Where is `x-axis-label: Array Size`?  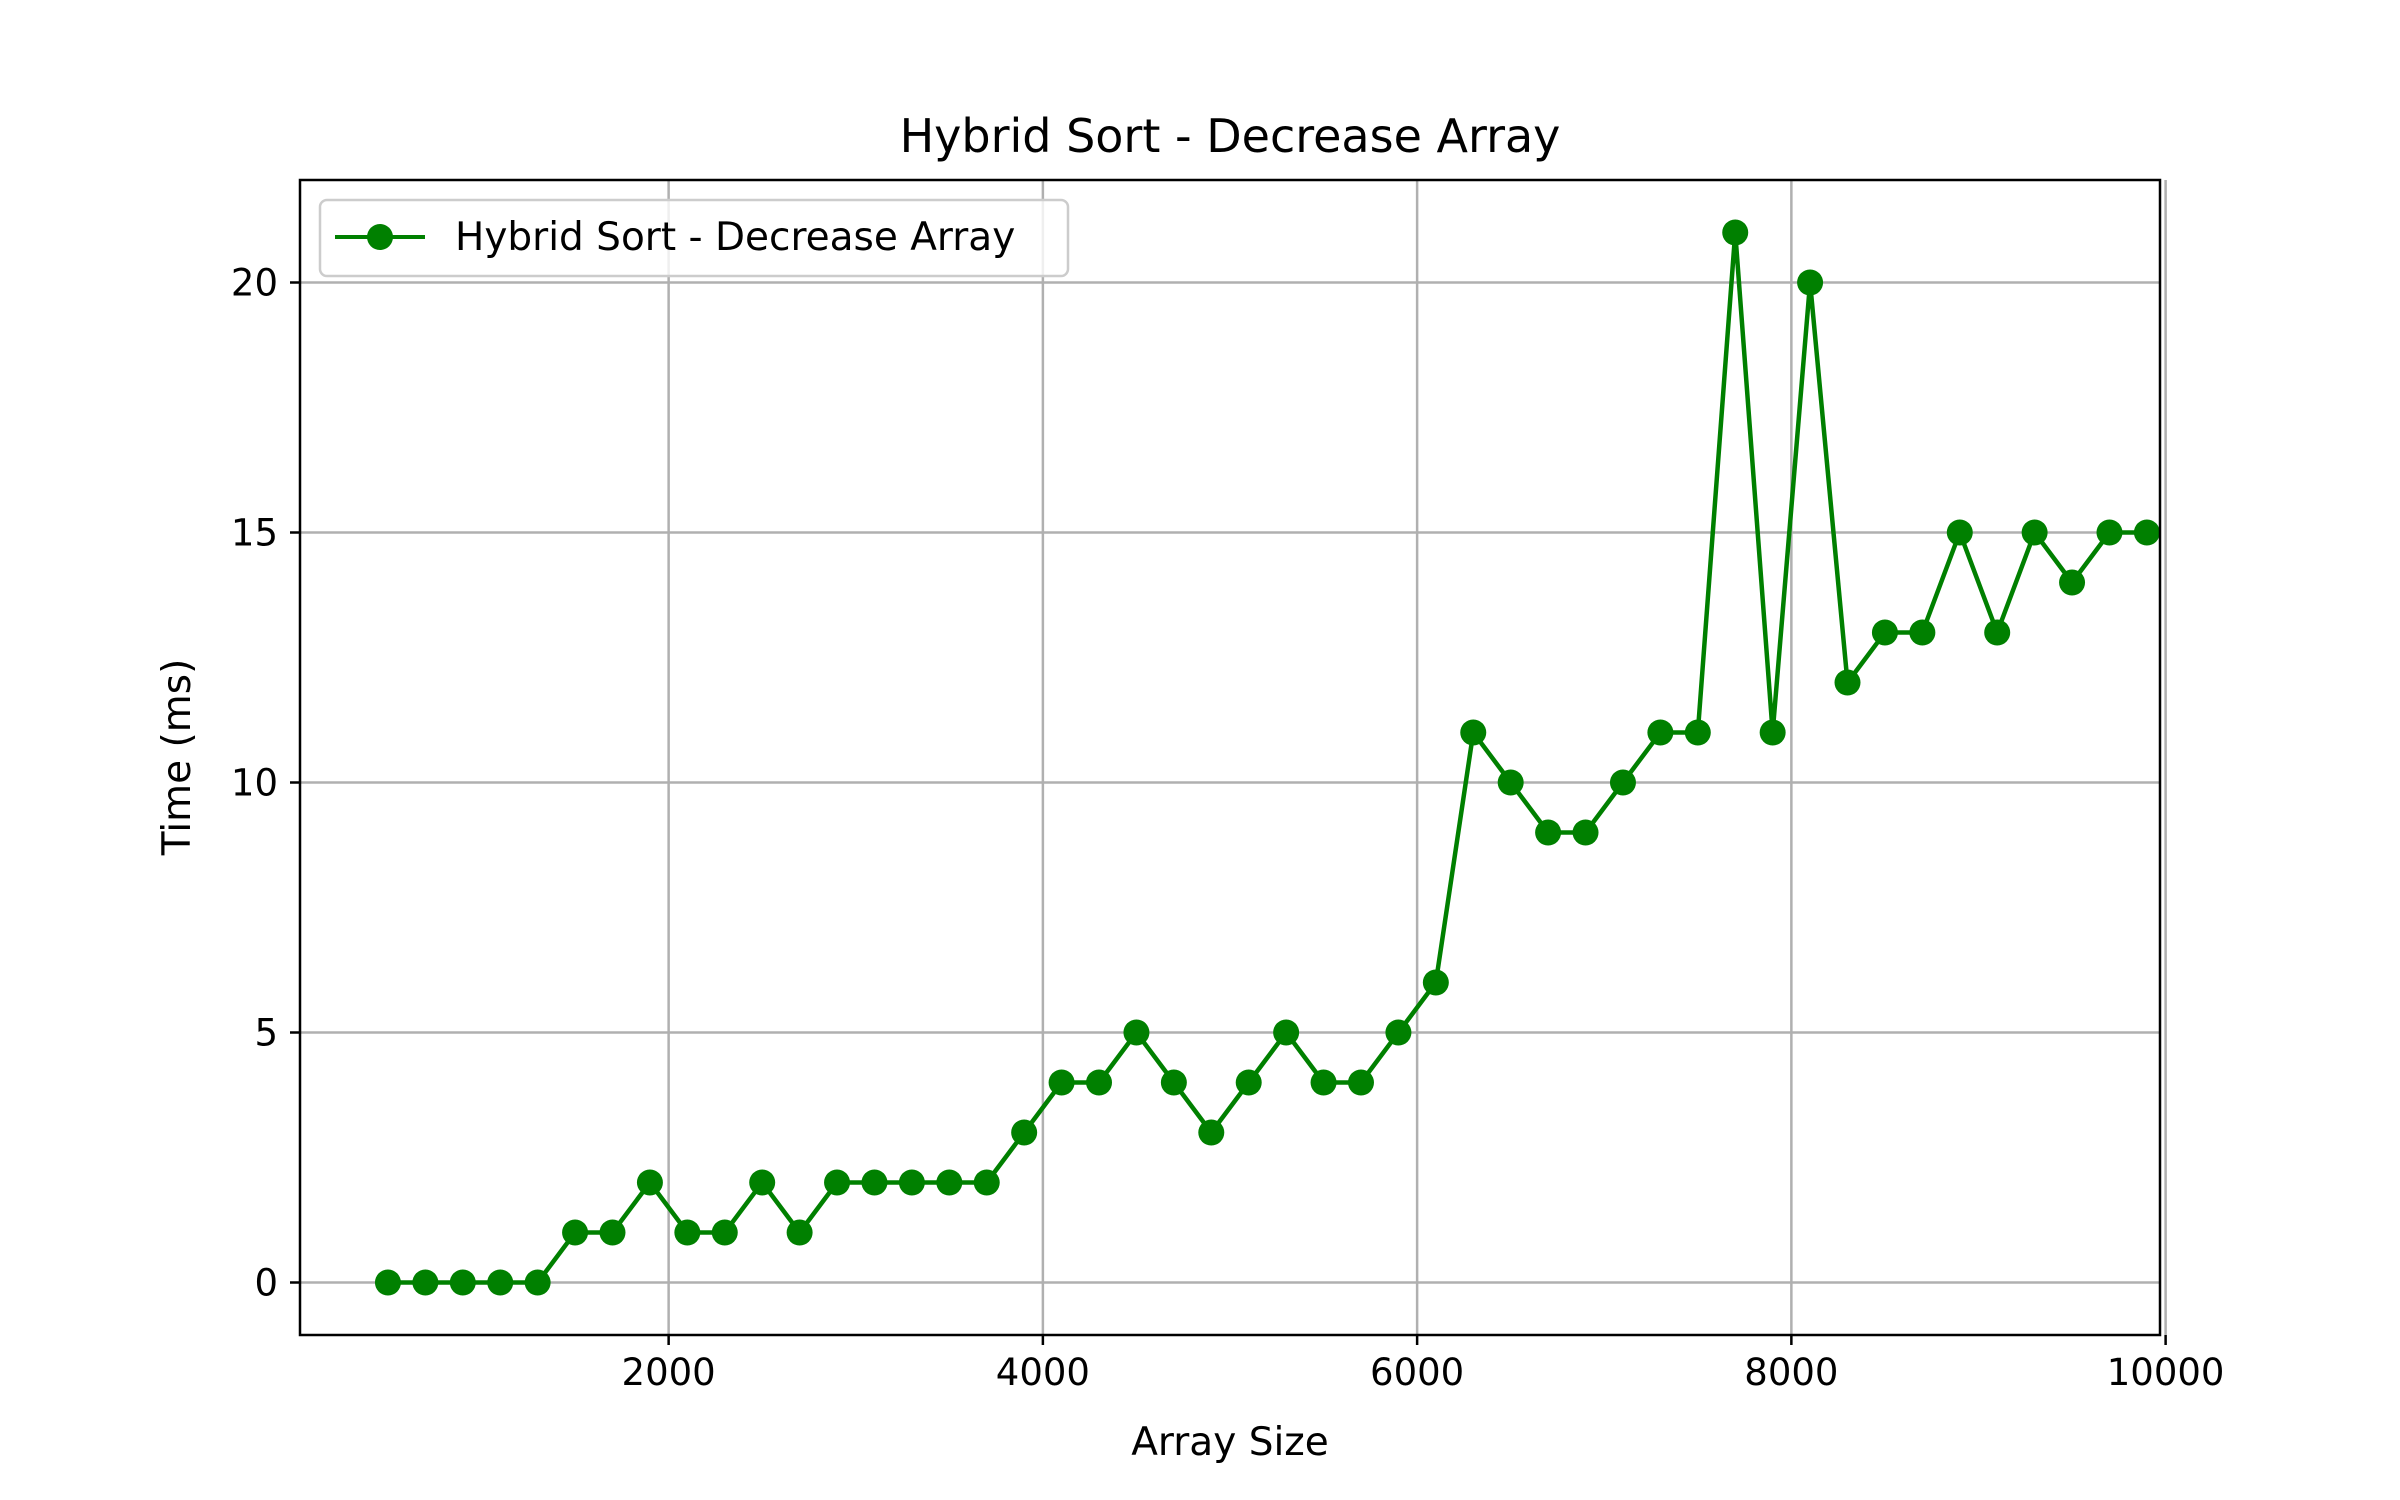 x-axis-label: Array Size is located at coordinates (1230, 1442).